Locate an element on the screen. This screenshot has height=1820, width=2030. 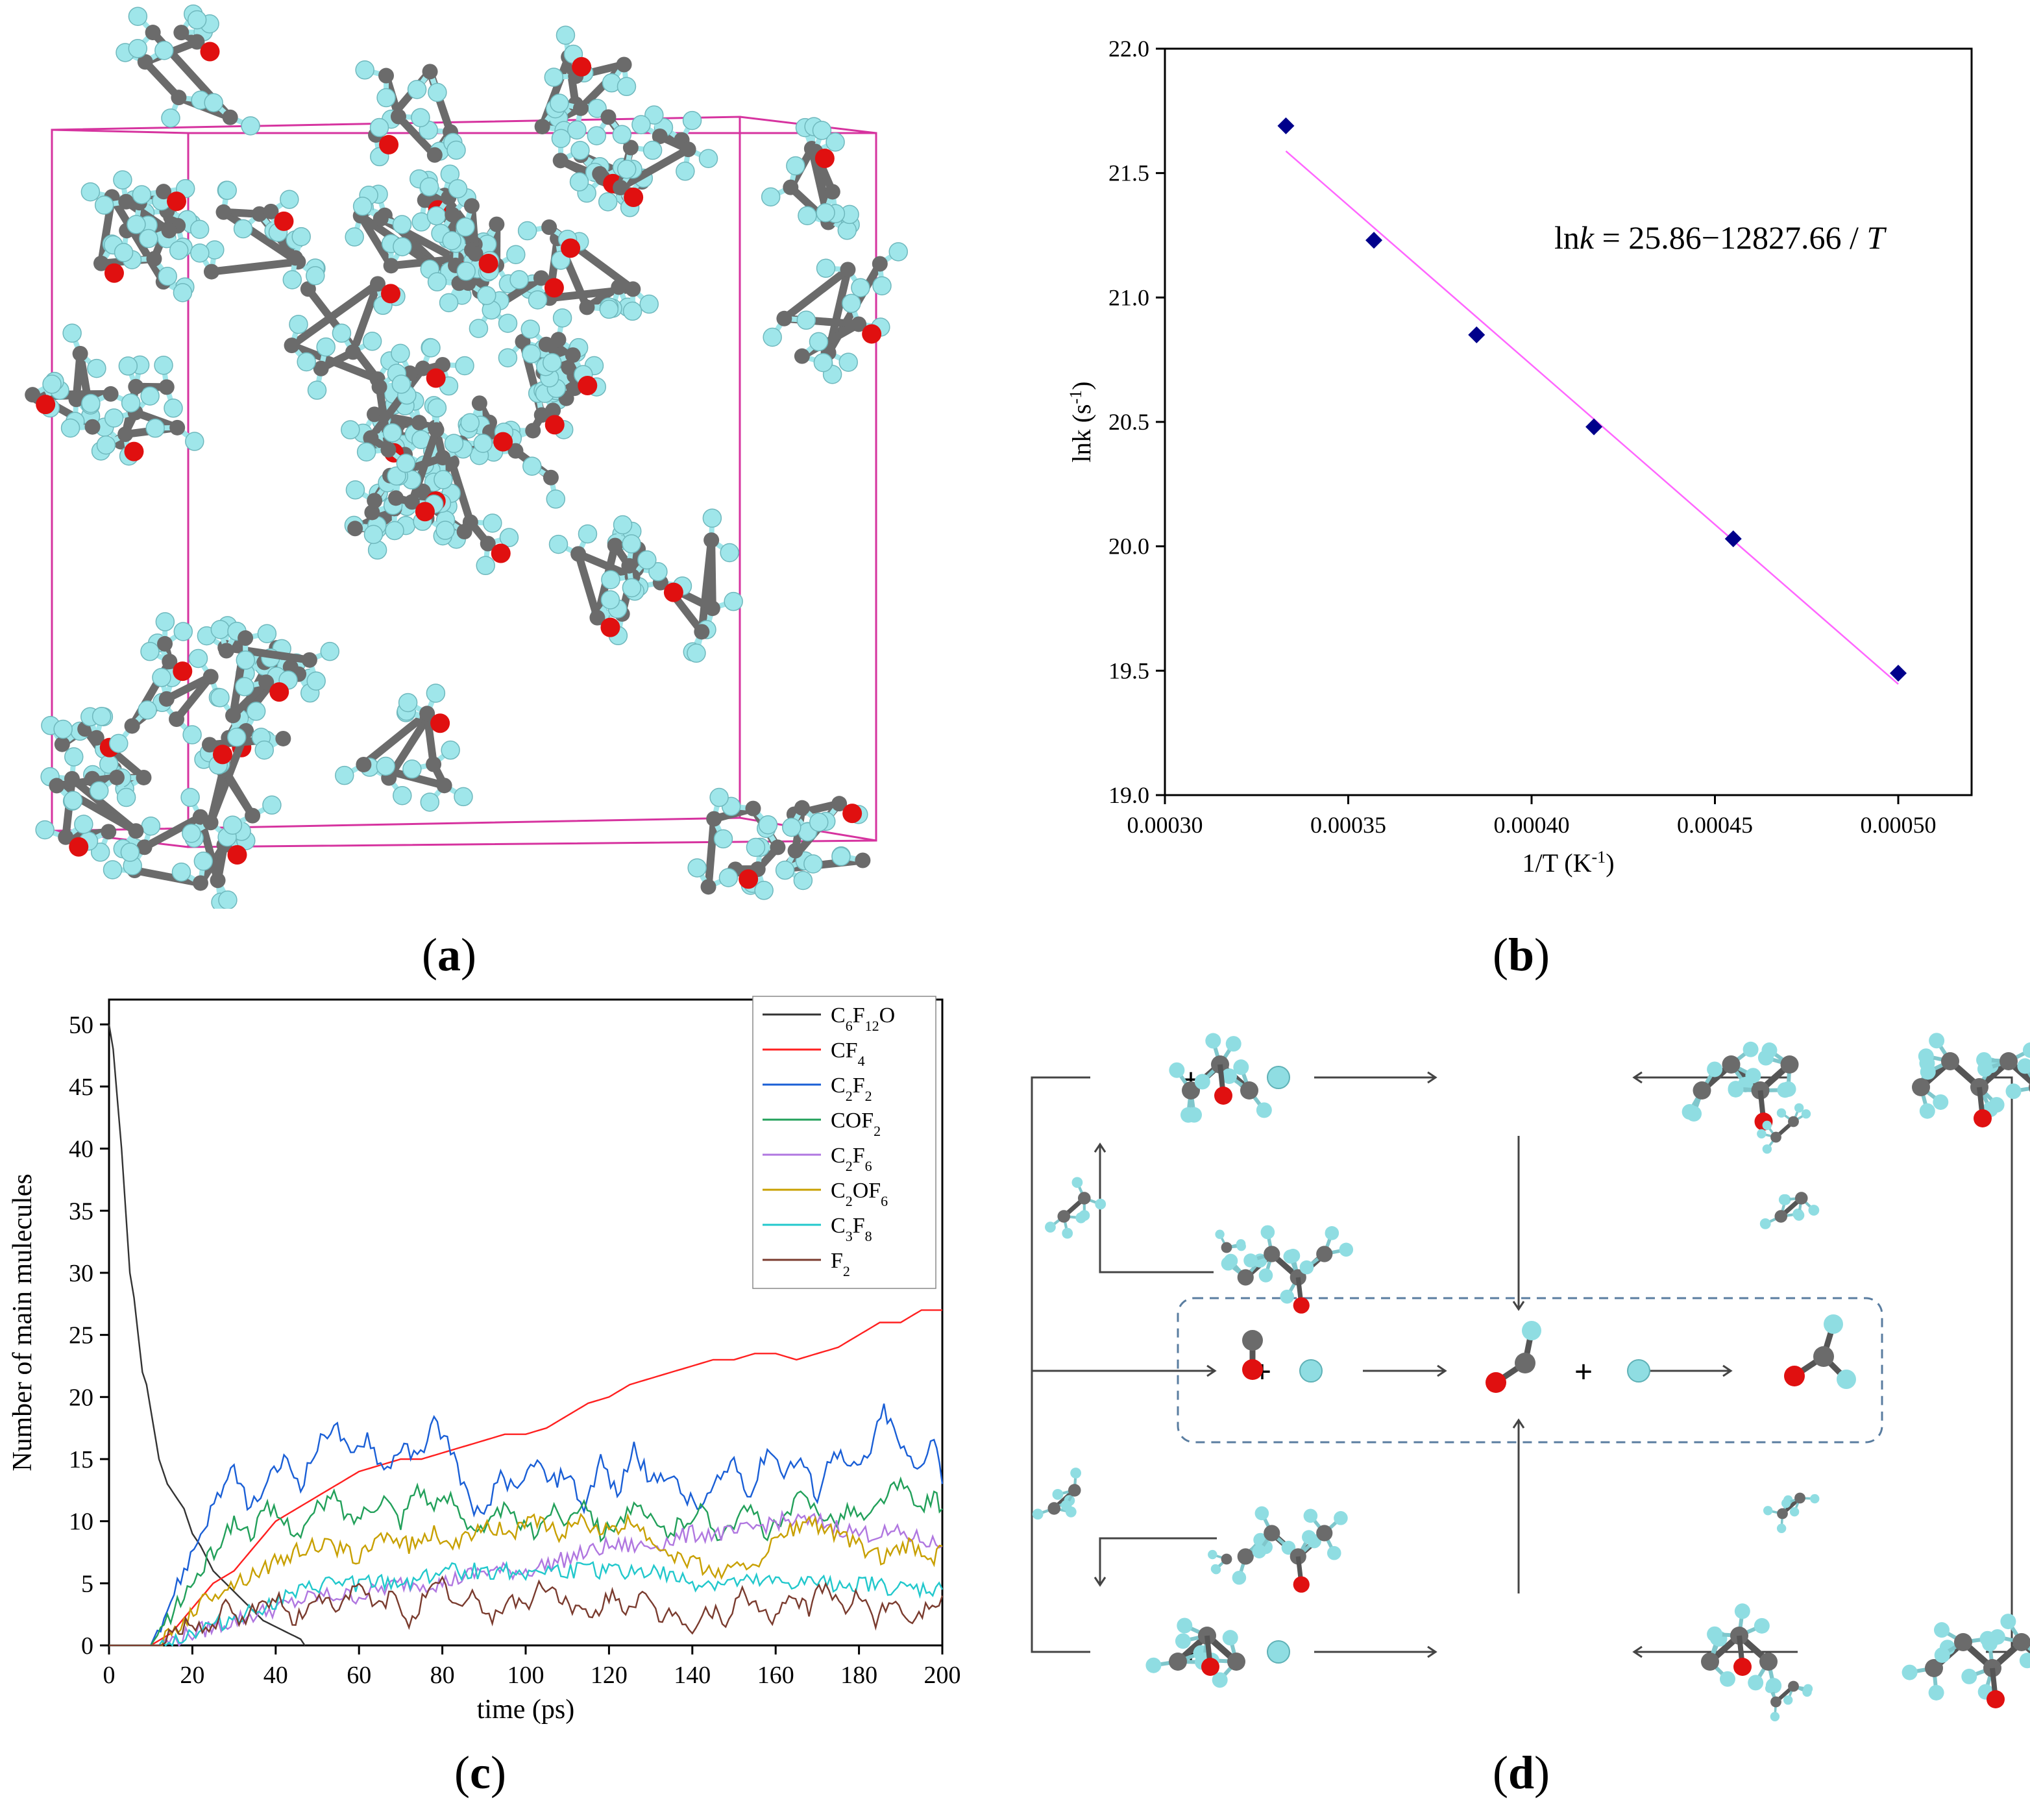
fit-line is located at coordinates (1592, 418).